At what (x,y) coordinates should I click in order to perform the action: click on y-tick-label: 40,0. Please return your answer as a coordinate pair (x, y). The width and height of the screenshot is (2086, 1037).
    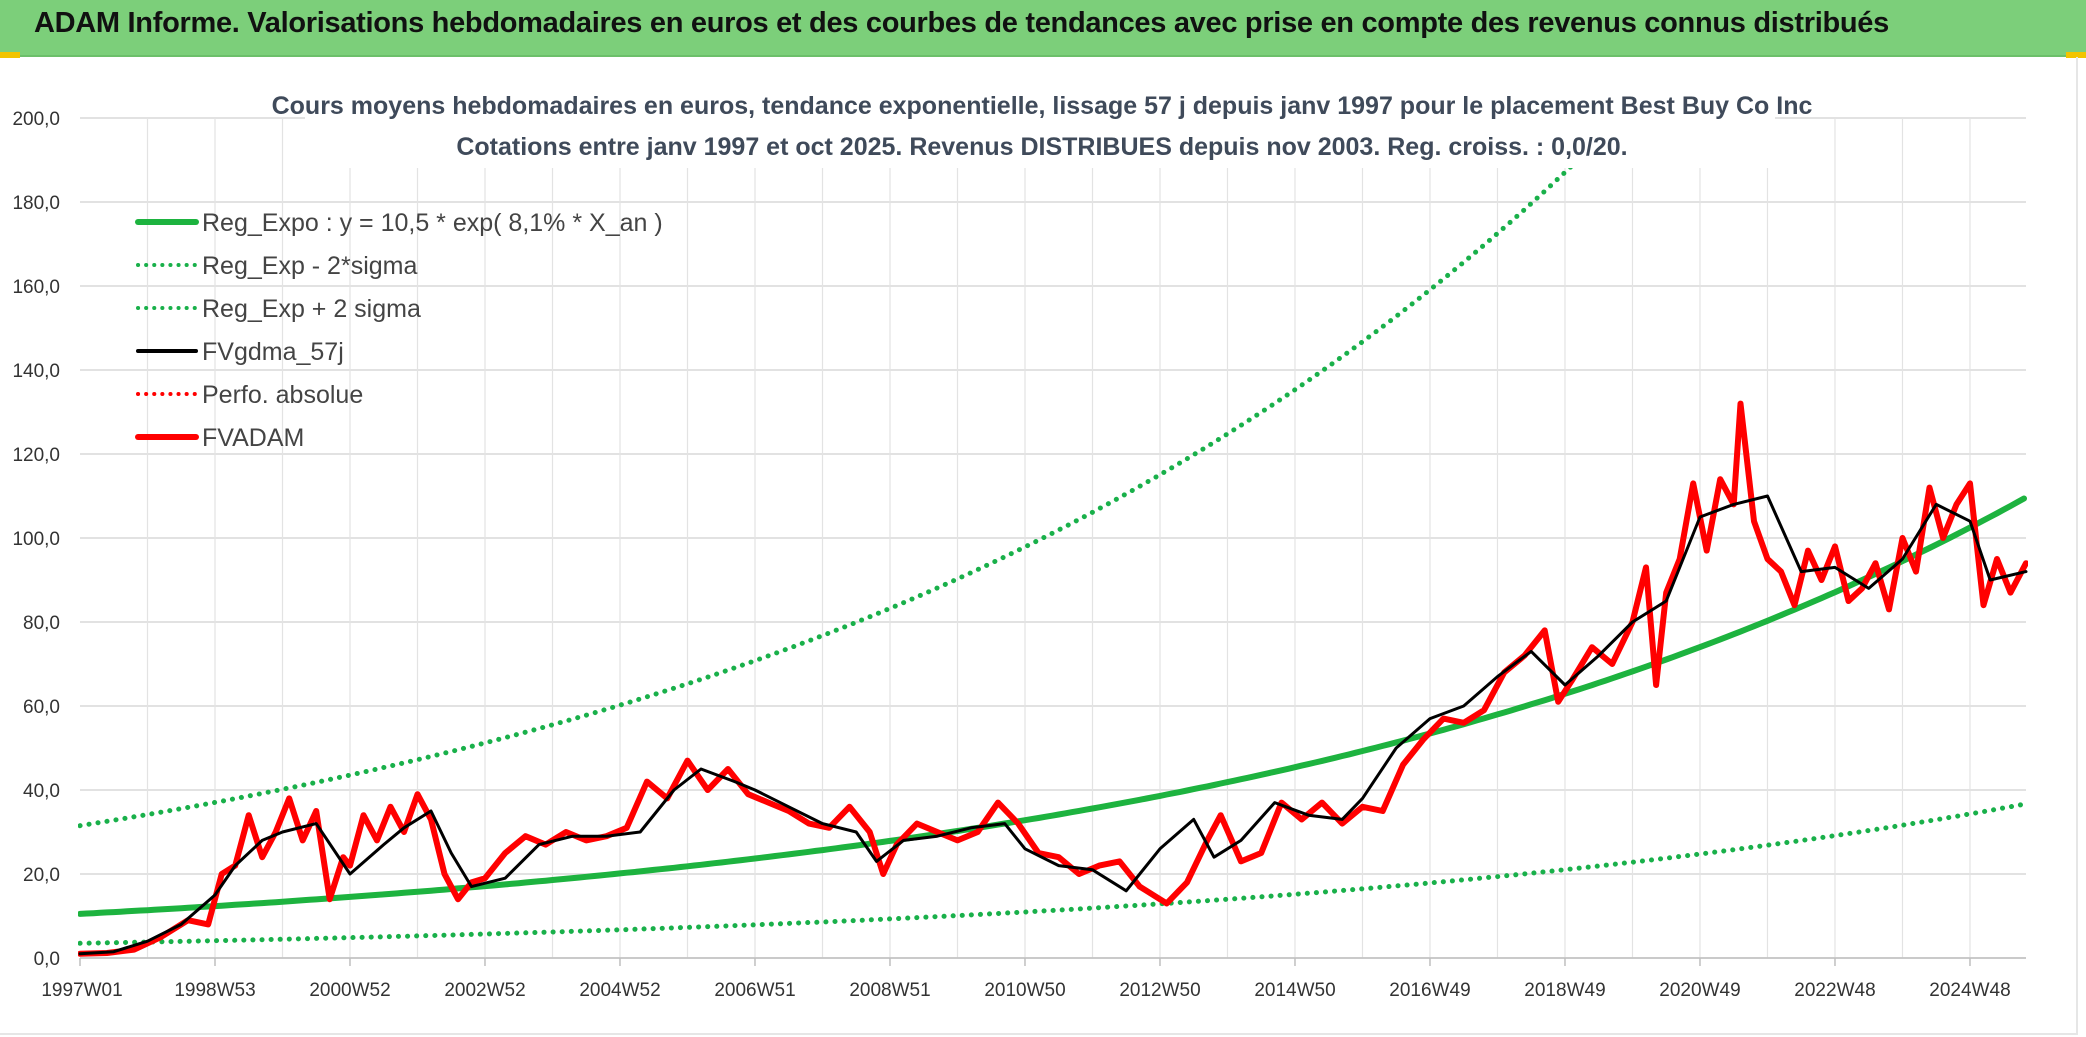
    Looking at the image, I should click on (41, 791).